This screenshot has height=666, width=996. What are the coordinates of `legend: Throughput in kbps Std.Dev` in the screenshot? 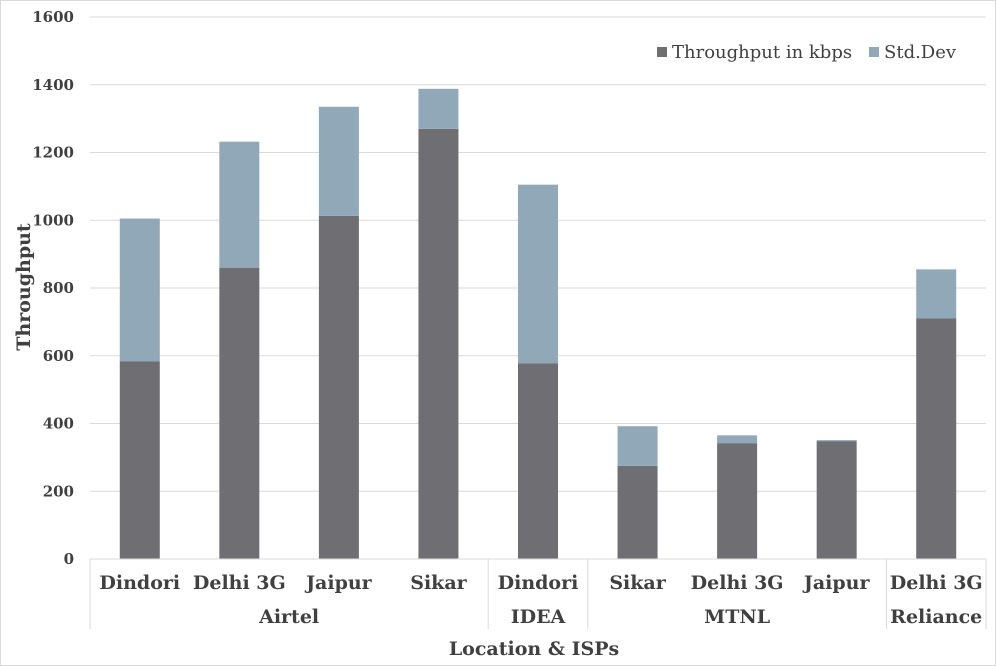 It's located at (807, 52).